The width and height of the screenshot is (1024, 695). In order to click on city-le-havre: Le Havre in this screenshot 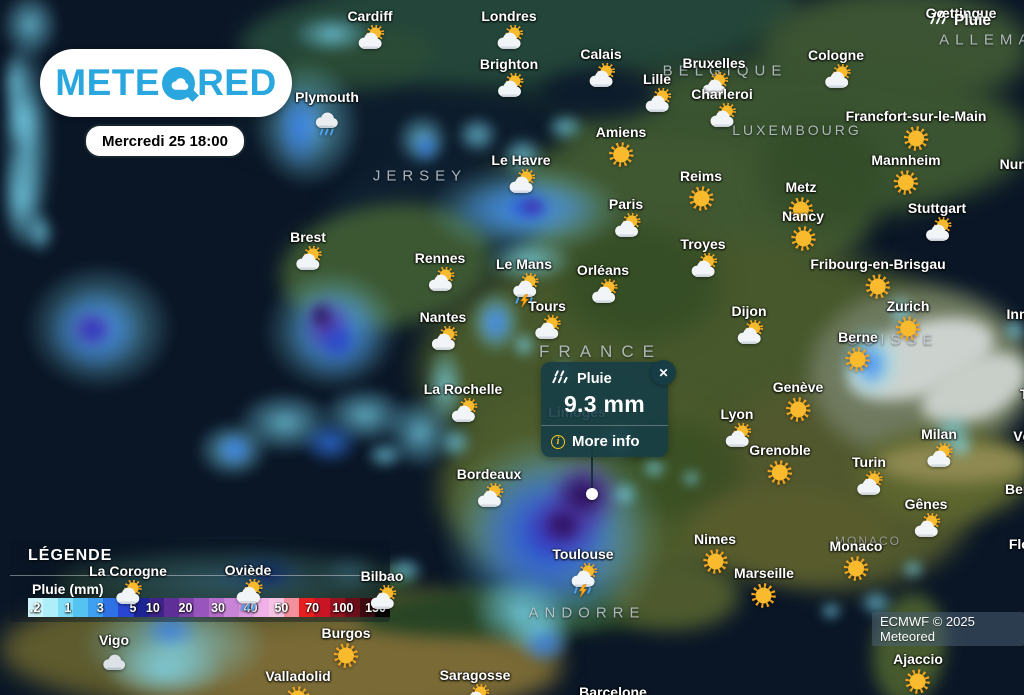, I will do `click(521, 176)`.